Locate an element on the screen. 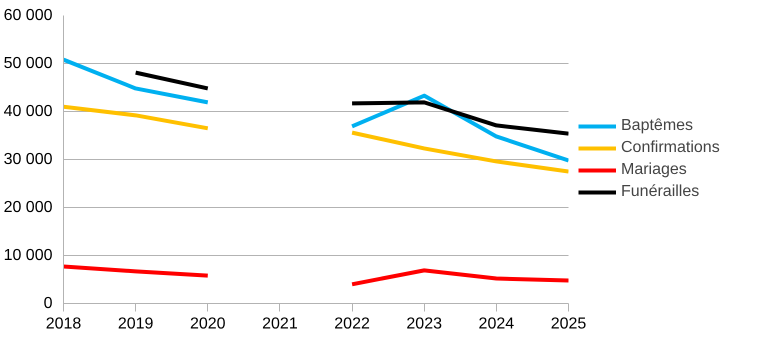 This screenshot has height=362, width=757. legend-label: Baptêmes is located at coordinates (657, 126).